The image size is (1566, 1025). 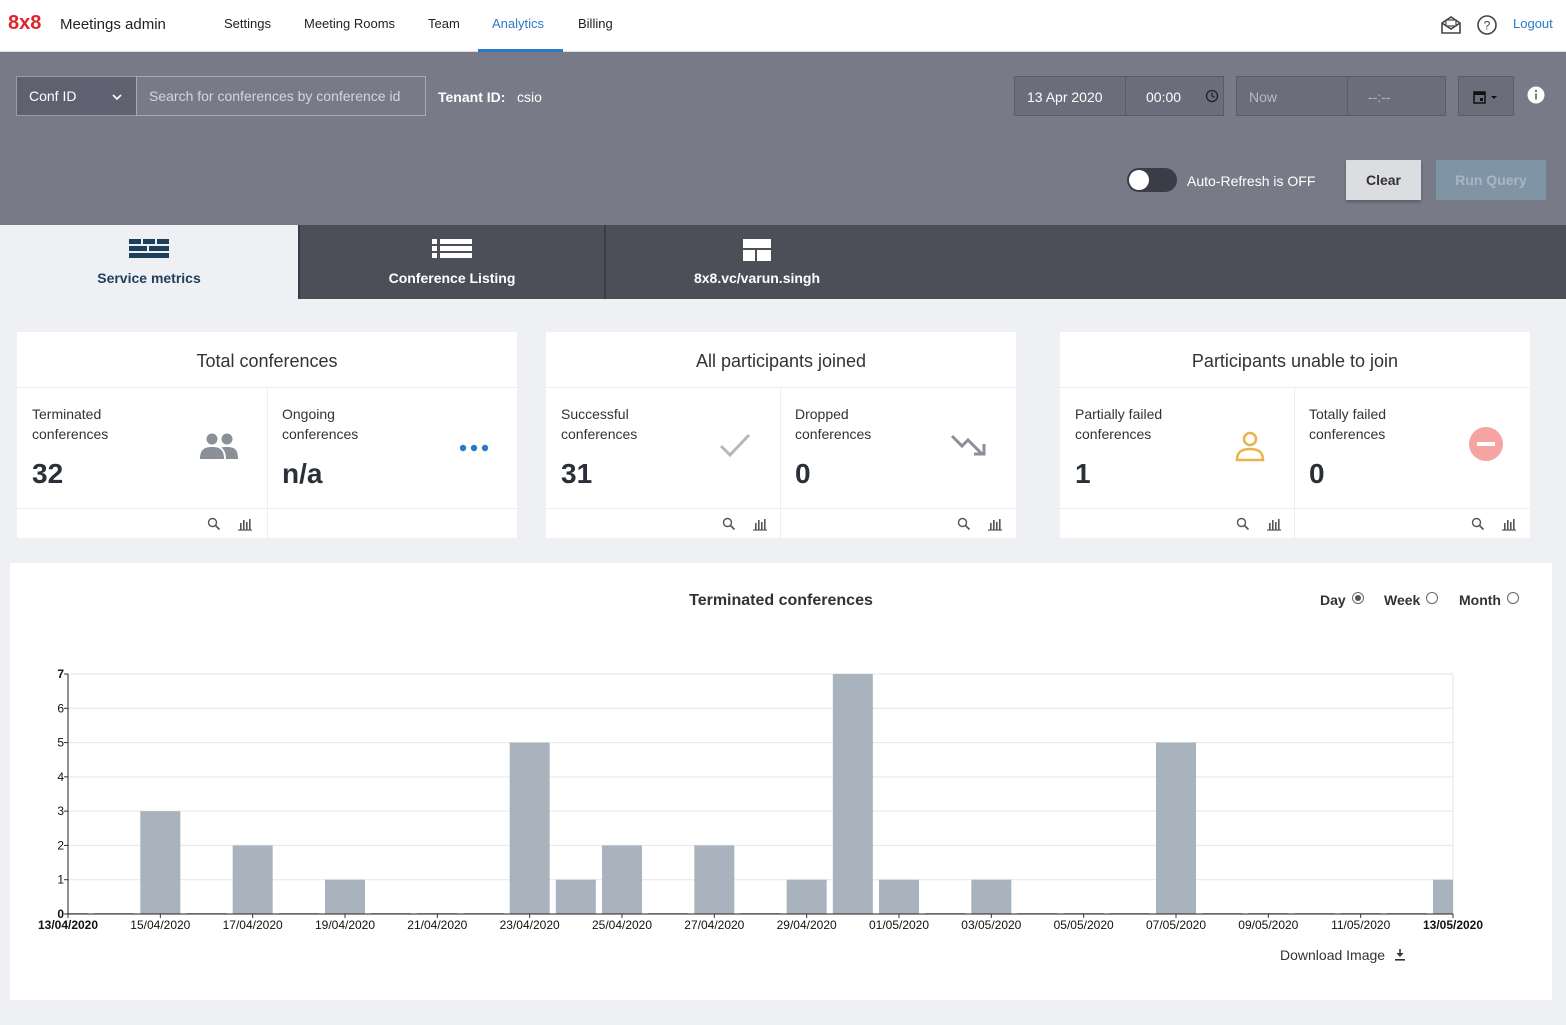 I want to click on download-image-link: Download Image, so click(x=1342, y=955).